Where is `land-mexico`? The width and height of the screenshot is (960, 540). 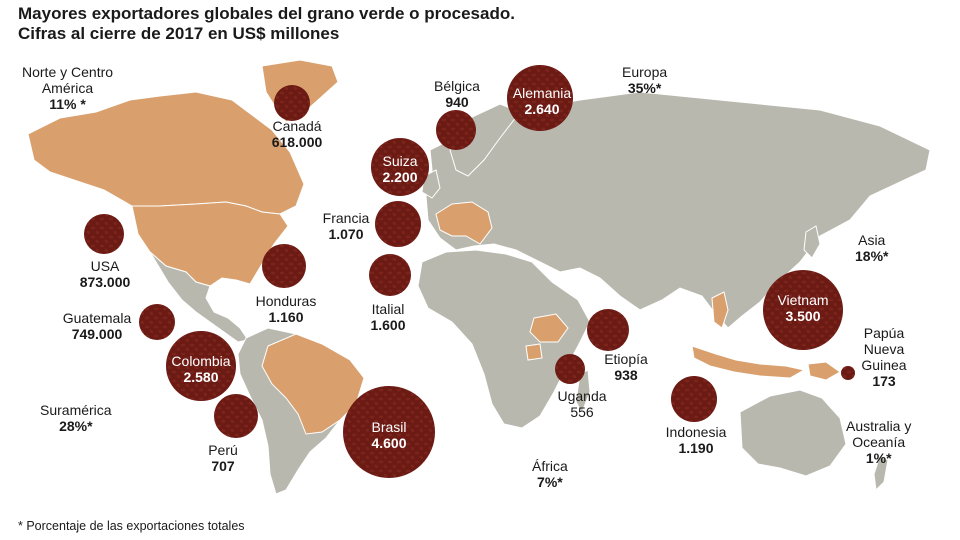
land-mexico is located at coordinates (199, 297).